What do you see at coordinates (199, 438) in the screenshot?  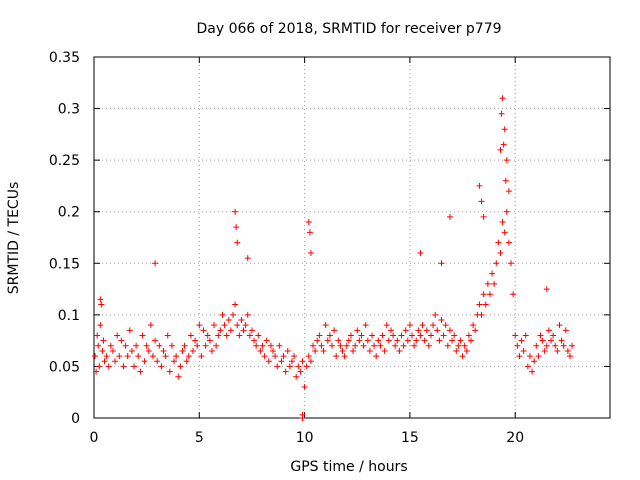 I see `x-tick-label: 5` at bounding box center [199, 438].